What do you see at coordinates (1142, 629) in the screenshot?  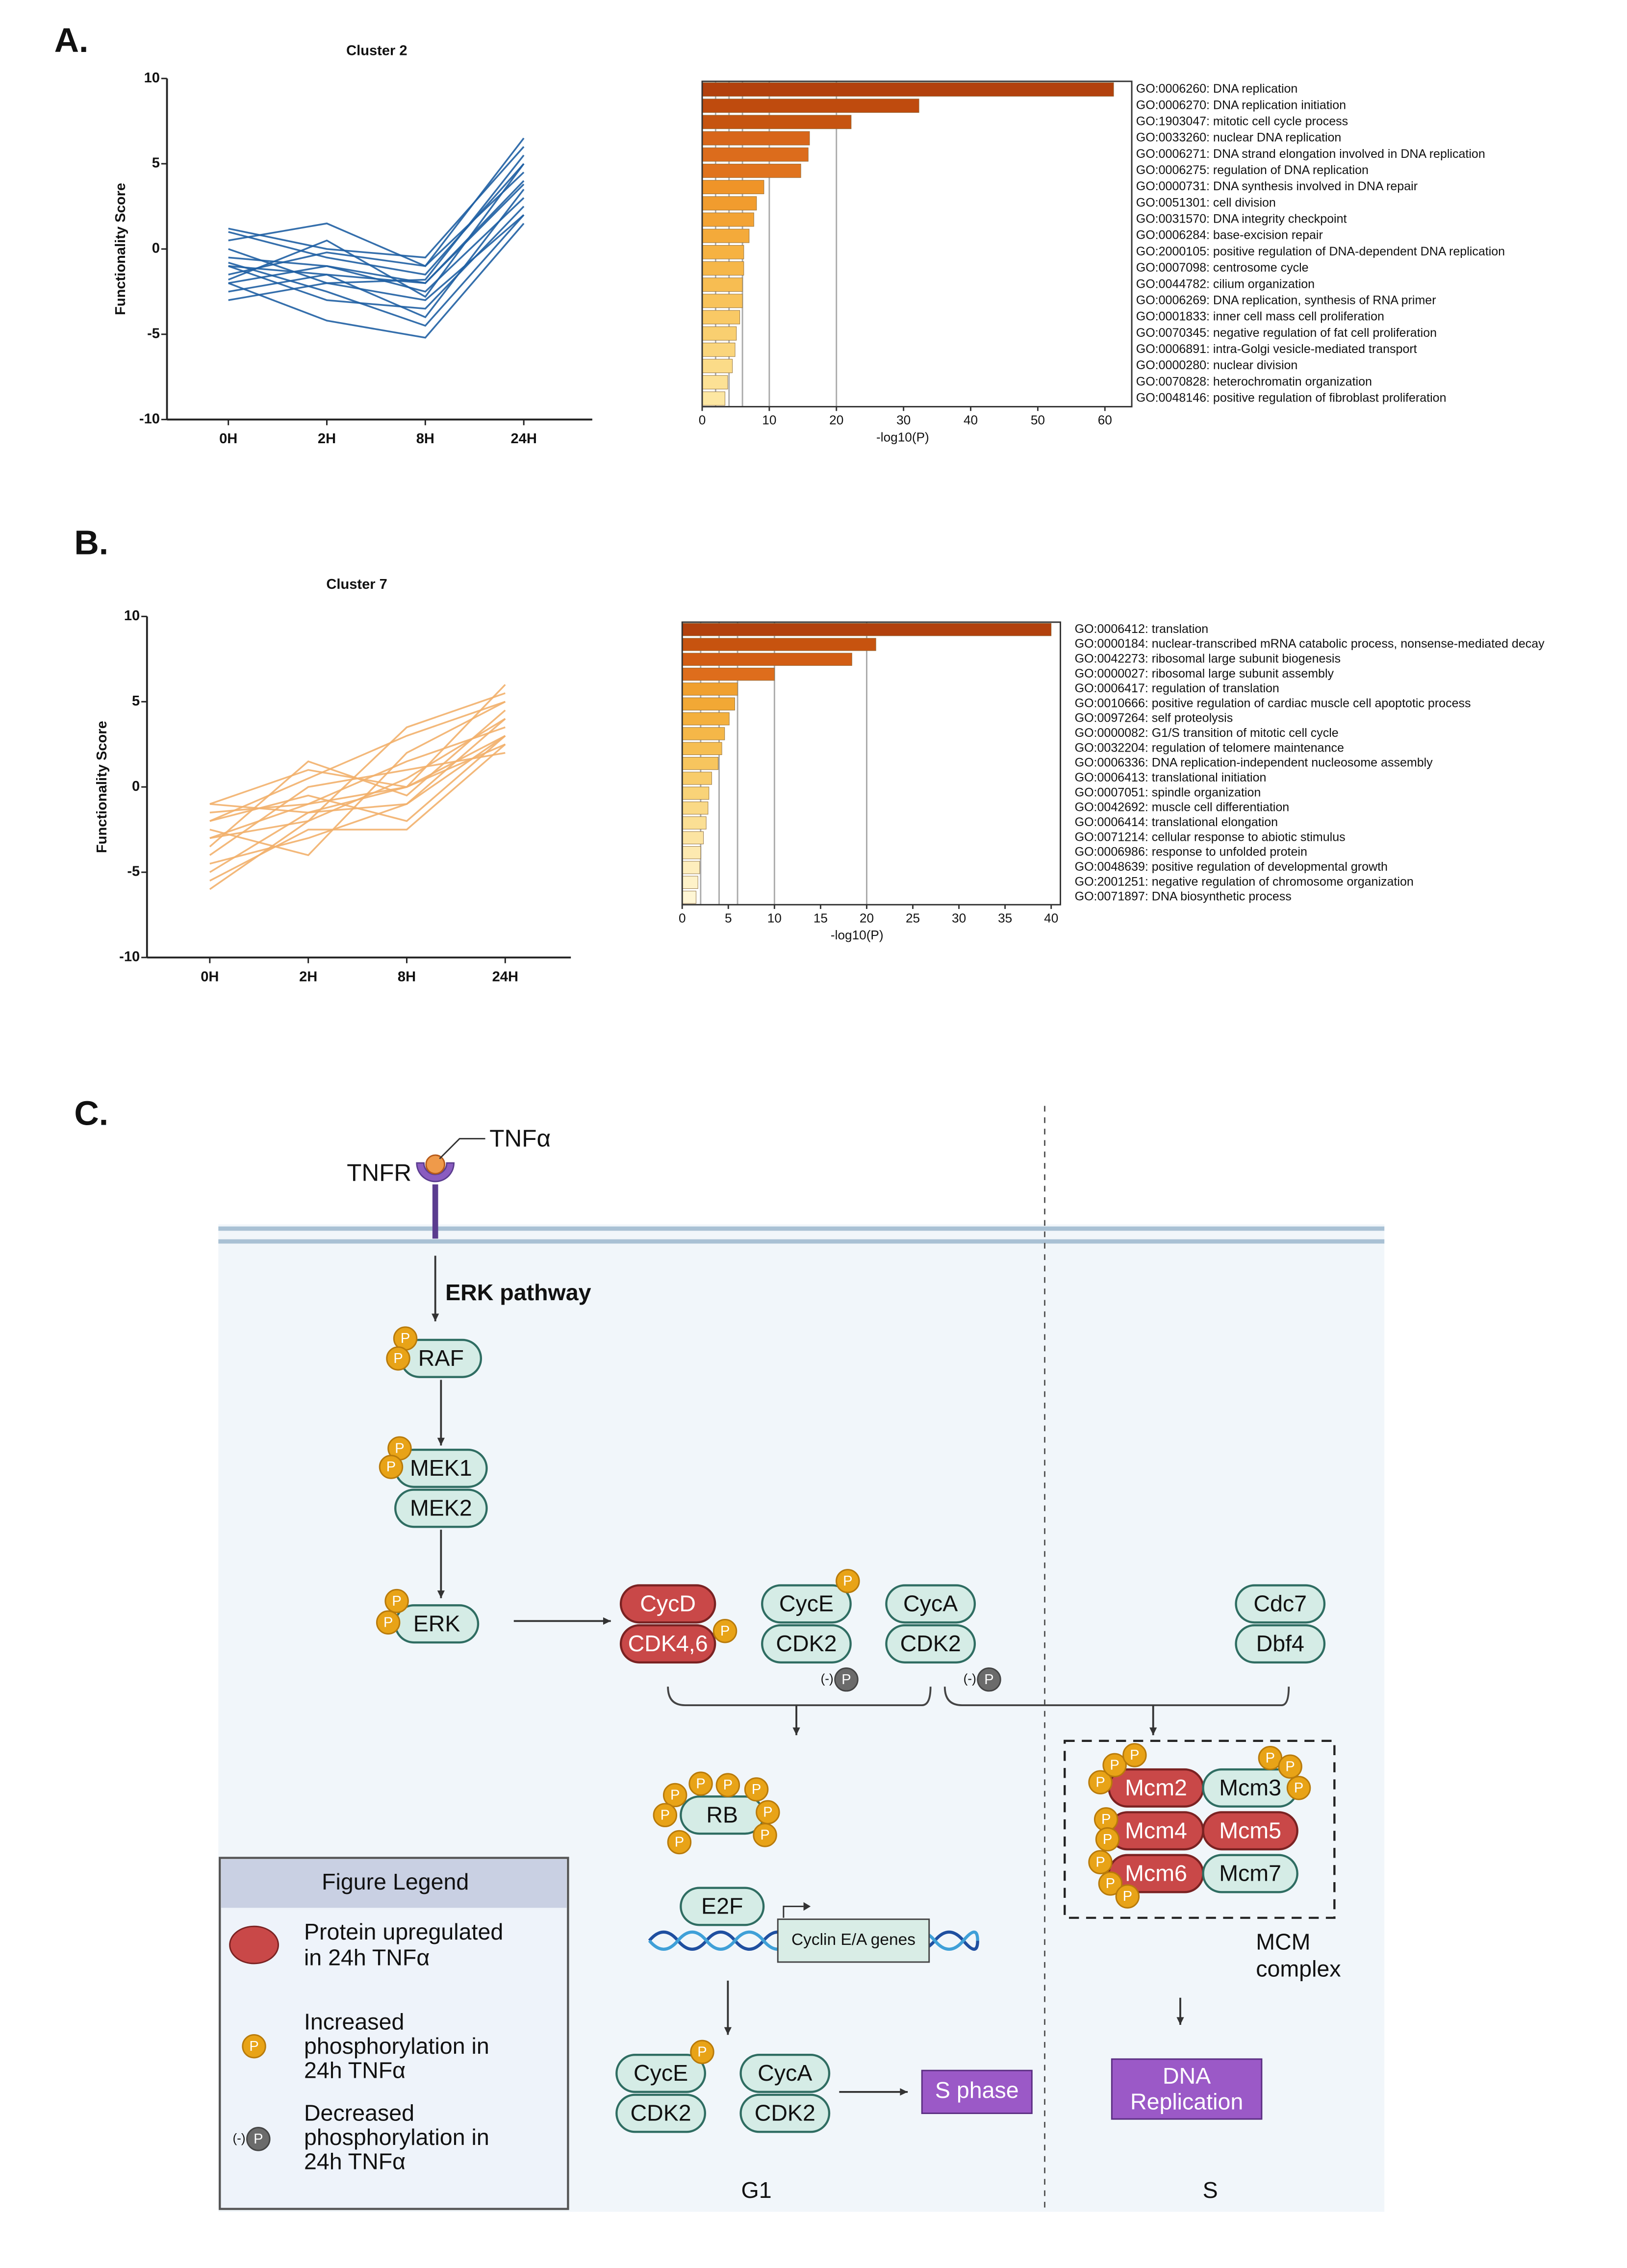 I see `category-label: GO:0006412: translation` at bounding box center [1142, 629].